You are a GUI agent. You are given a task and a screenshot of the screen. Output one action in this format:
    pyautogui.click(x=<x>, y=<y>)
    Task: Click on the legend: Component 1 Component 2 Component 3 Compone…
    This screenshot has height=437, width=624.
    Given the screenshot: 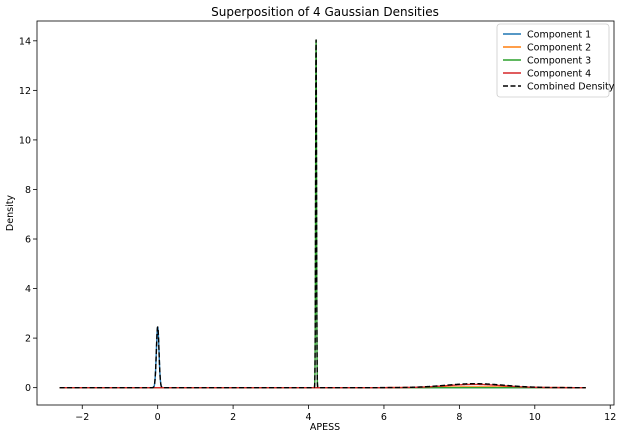 What is the action you would take?
    pyautogui.click(x=555, y=60)
    